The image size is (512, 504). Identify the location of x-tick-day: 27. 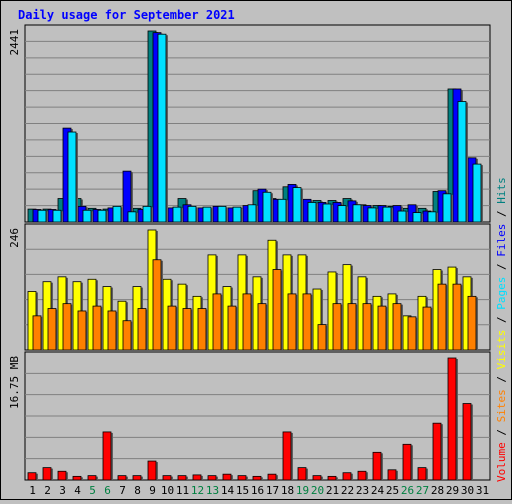
(422, 490).